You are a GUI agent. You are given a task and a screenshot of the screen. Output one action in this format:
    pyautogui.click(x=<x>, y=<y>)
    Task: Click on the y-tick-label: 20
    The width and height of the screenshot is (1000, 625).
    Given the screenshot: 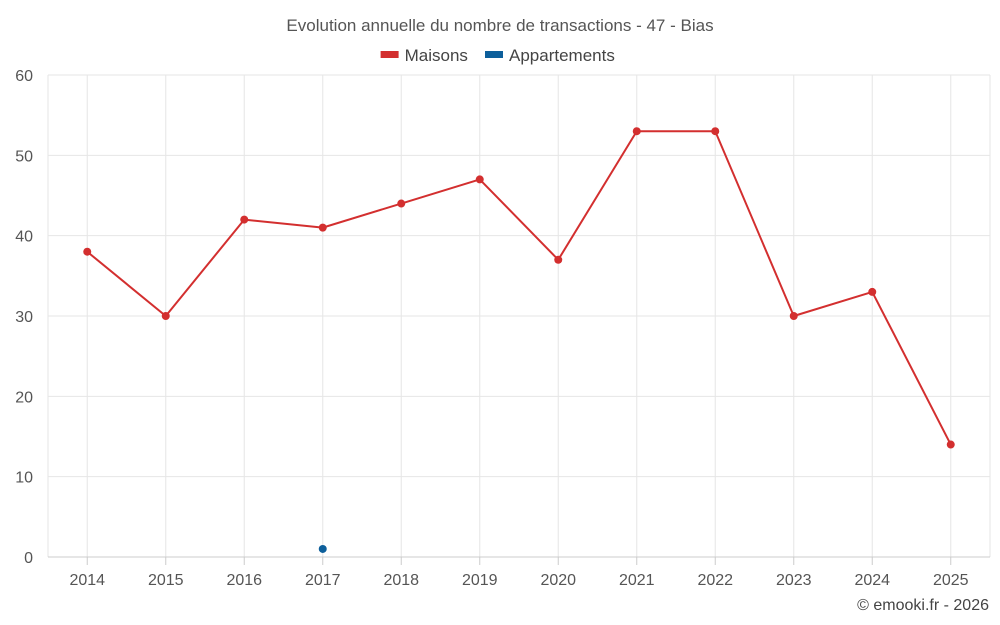 What is the action you would take?
    pyautogui.click(x=24, y=397)
    